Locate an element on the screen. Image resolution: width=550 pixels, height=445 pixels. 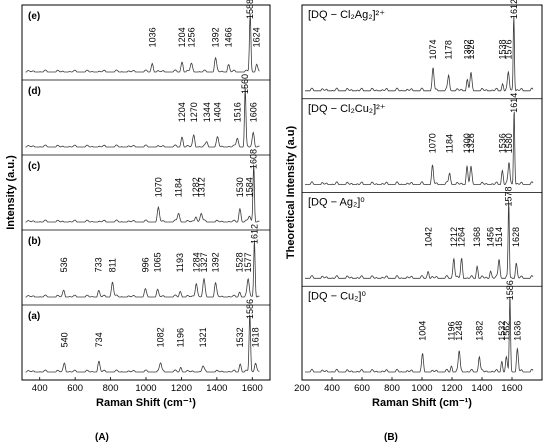
panel-b-xtick-label: 1400 is located at coordinates (481, 388).